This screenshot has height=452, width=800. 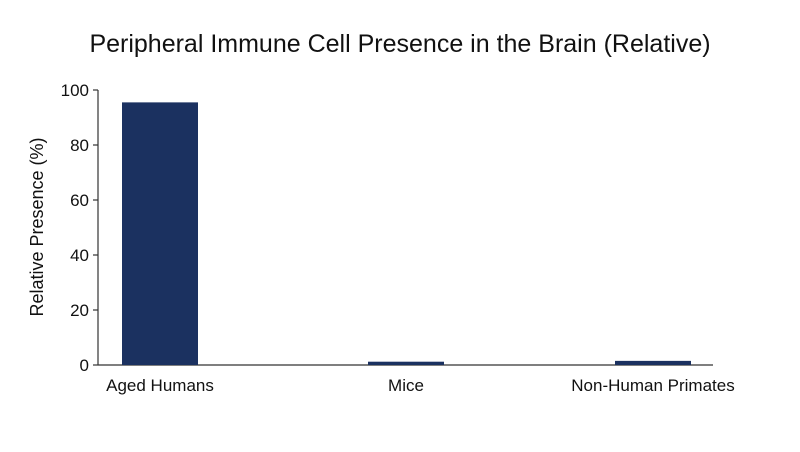 What do you see at coordinates (652, 385) in the screenshot?
I see `x-tick-label: Non-Human Primates` at bounding box center [652, 385].